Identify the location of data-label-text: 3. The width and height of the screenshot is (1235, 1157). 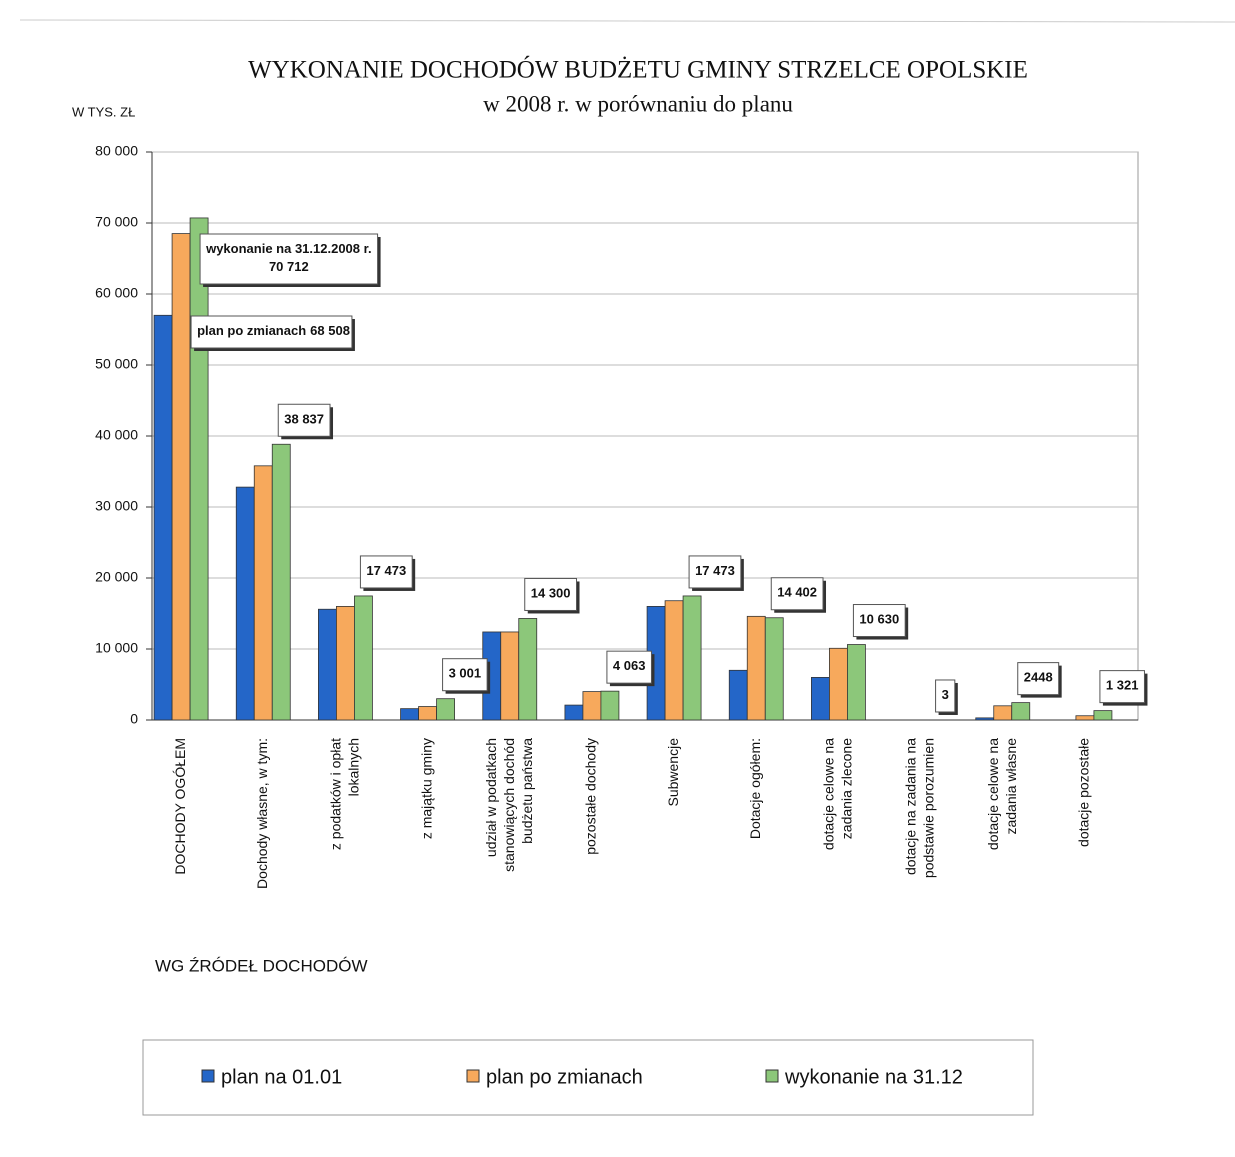
(945, 694).